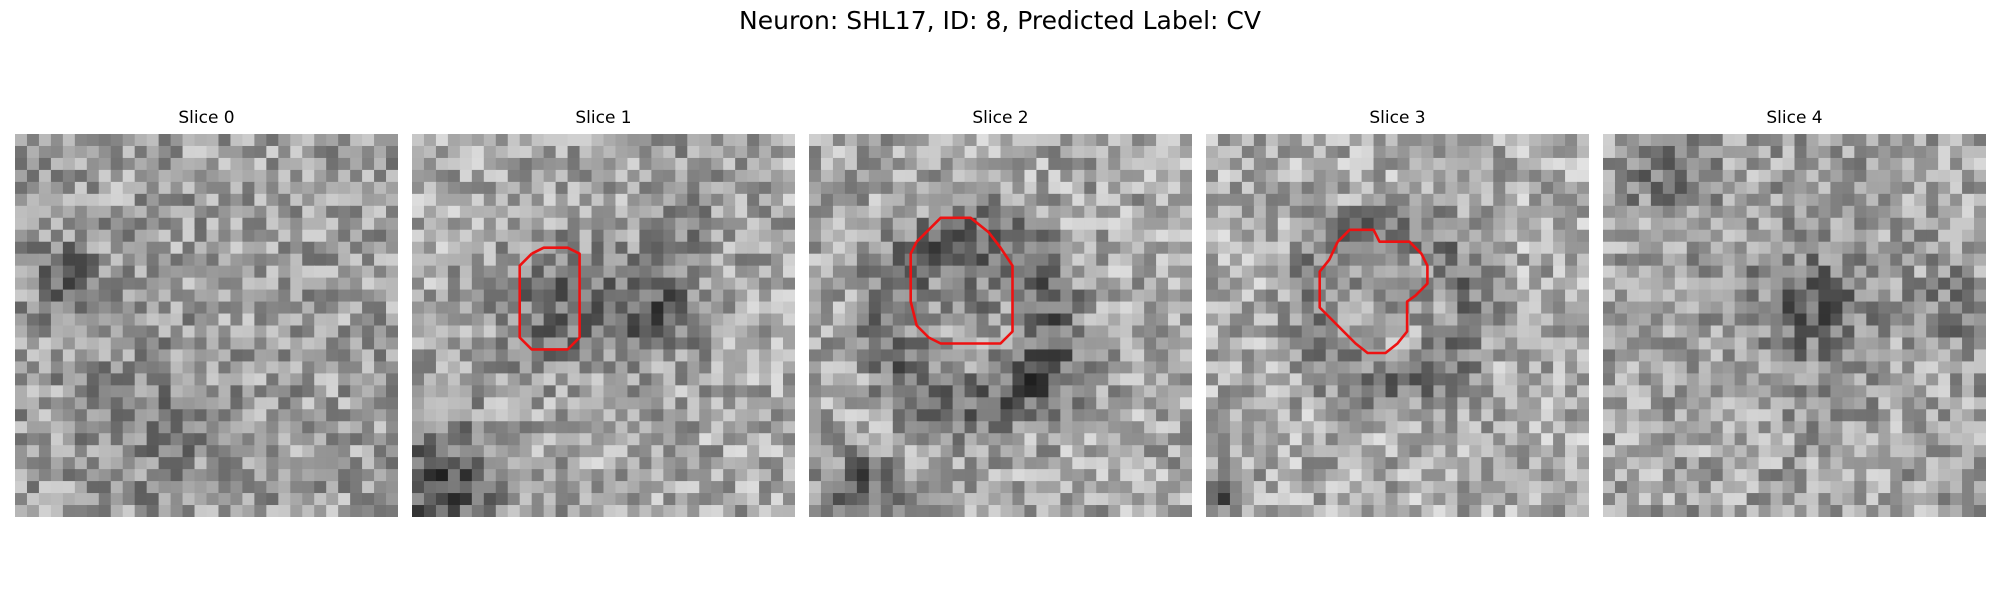 The width and height of the screenshot is (2000, 600). What do you see at coordinates (1794, 118) in the screenshot?
I see `slice-title-4: Slice 4` at bounding box center [1794, 118].